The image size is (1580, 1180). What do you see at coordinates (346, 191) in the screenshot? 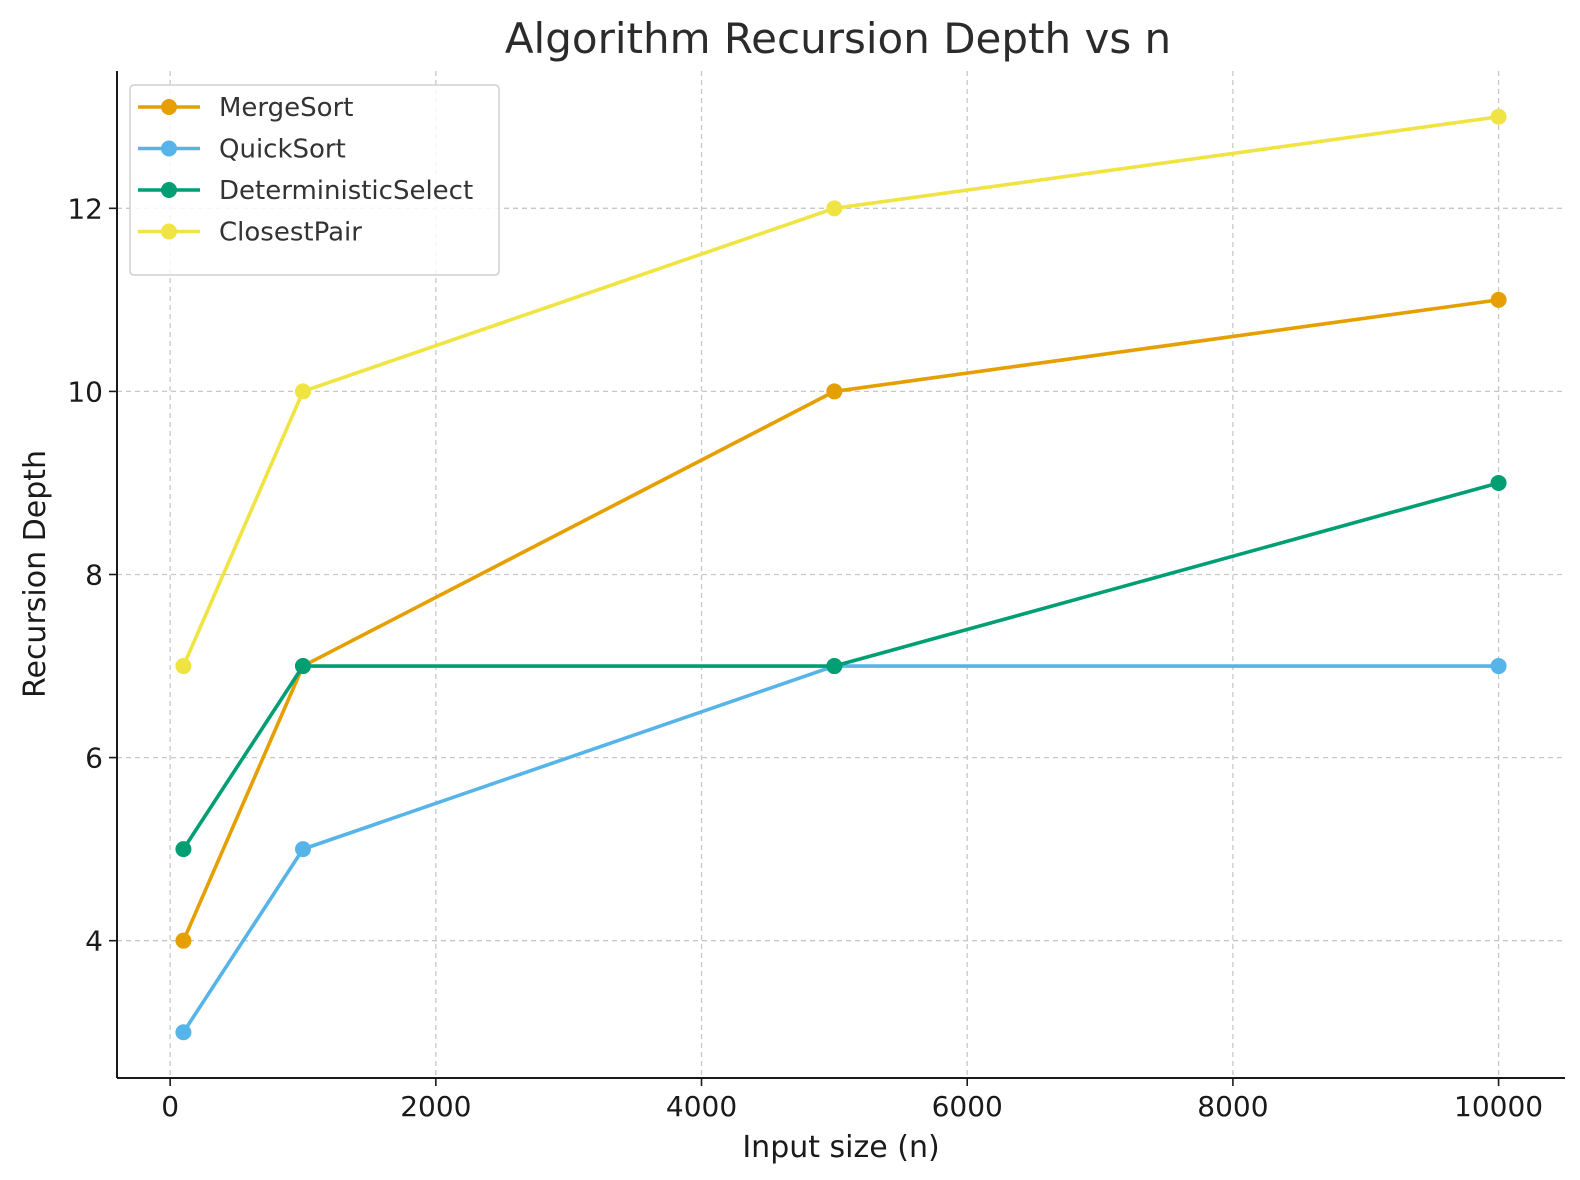
I see `legend-label: DeterministicSelect` at bounding box center [346, 191].